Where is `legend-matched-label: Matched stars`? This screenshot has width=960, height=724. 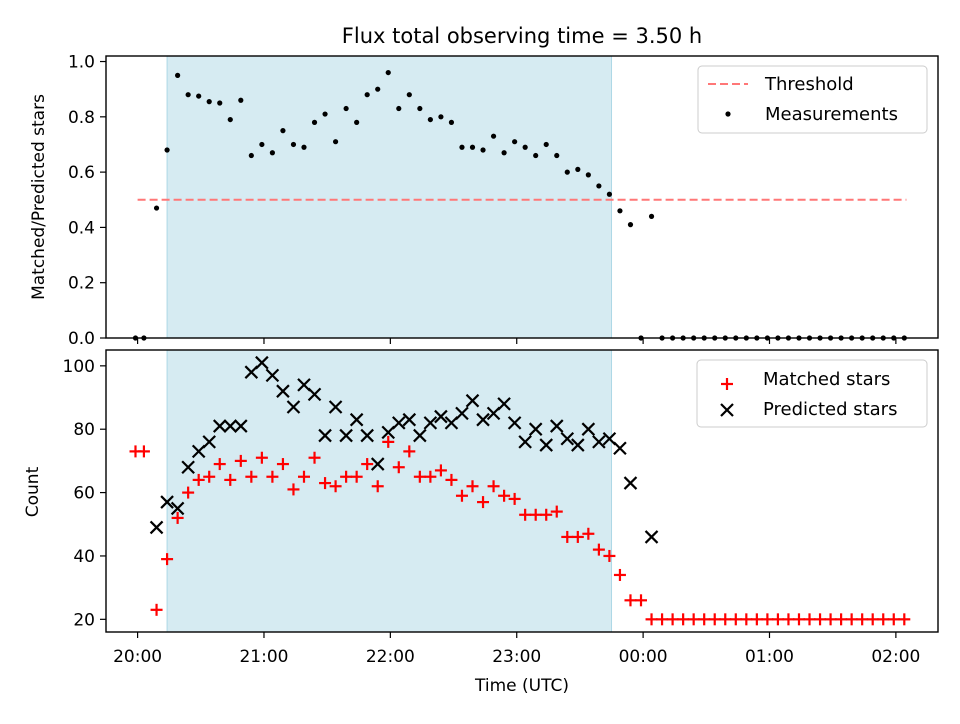 legend-matched-label: Matched stars is located at coordinates (826, 379).